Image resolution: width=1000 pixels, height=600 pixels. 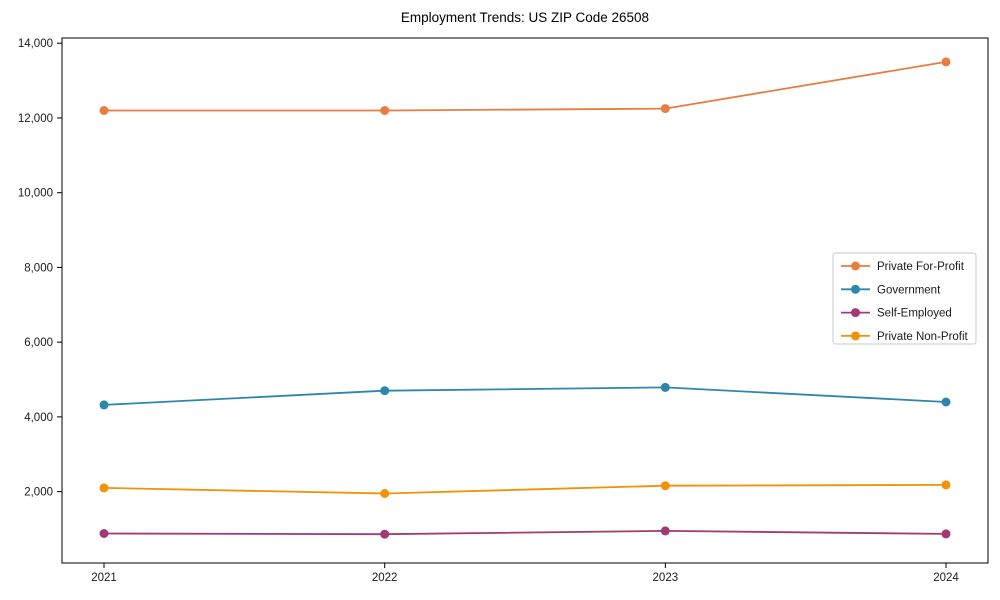 I want to click on legend-box, so click(x=904, y=298).